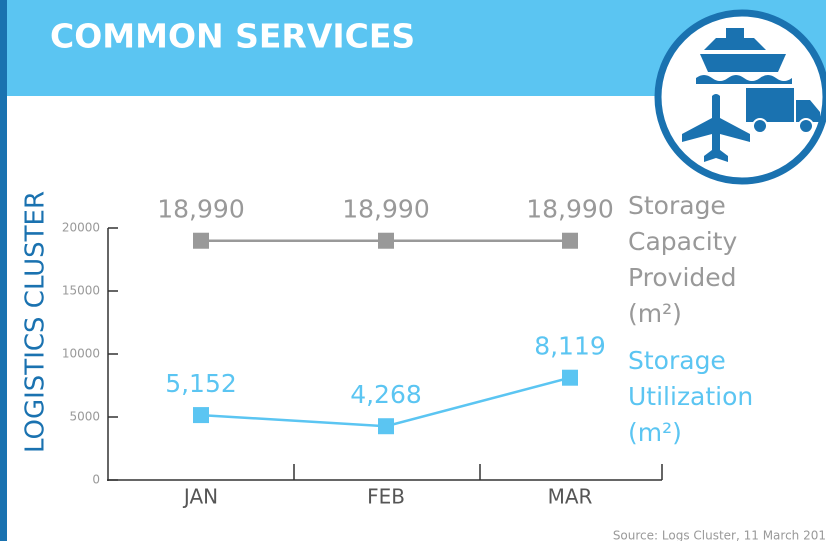 The image size is (826, 541). Describe the element at coordinates (386, 497) in the screenshot. I see `x-tick-label: FEB` at that location.